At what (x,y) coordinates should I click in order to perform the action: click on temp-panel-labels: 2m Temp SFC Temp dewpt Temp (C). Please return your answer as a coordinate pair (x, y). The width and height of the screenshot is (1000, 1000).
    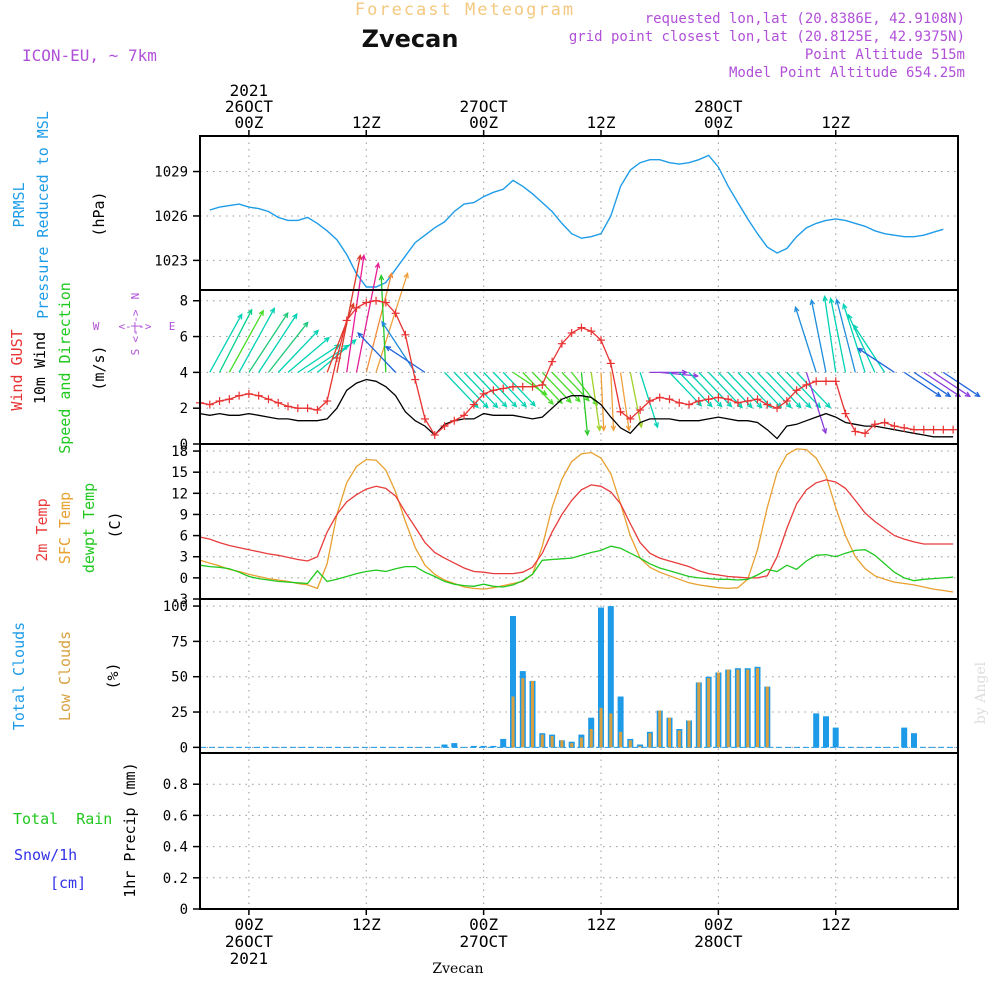
    Looking at the image, I should click on (78, 528).